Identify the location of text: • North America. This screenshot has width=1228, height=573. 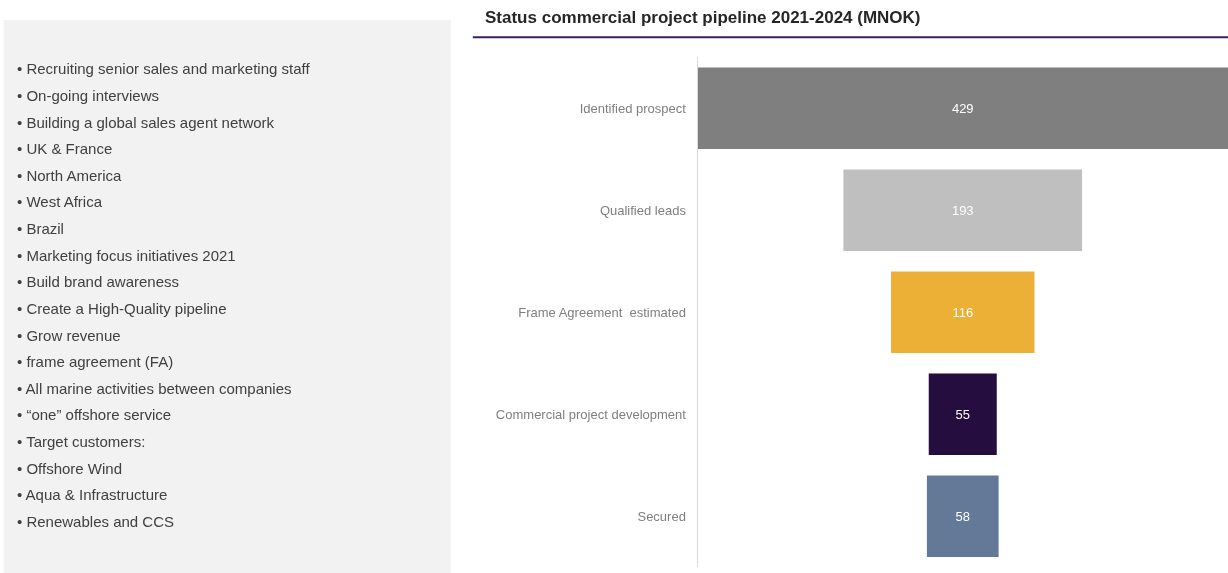
(70, 175).